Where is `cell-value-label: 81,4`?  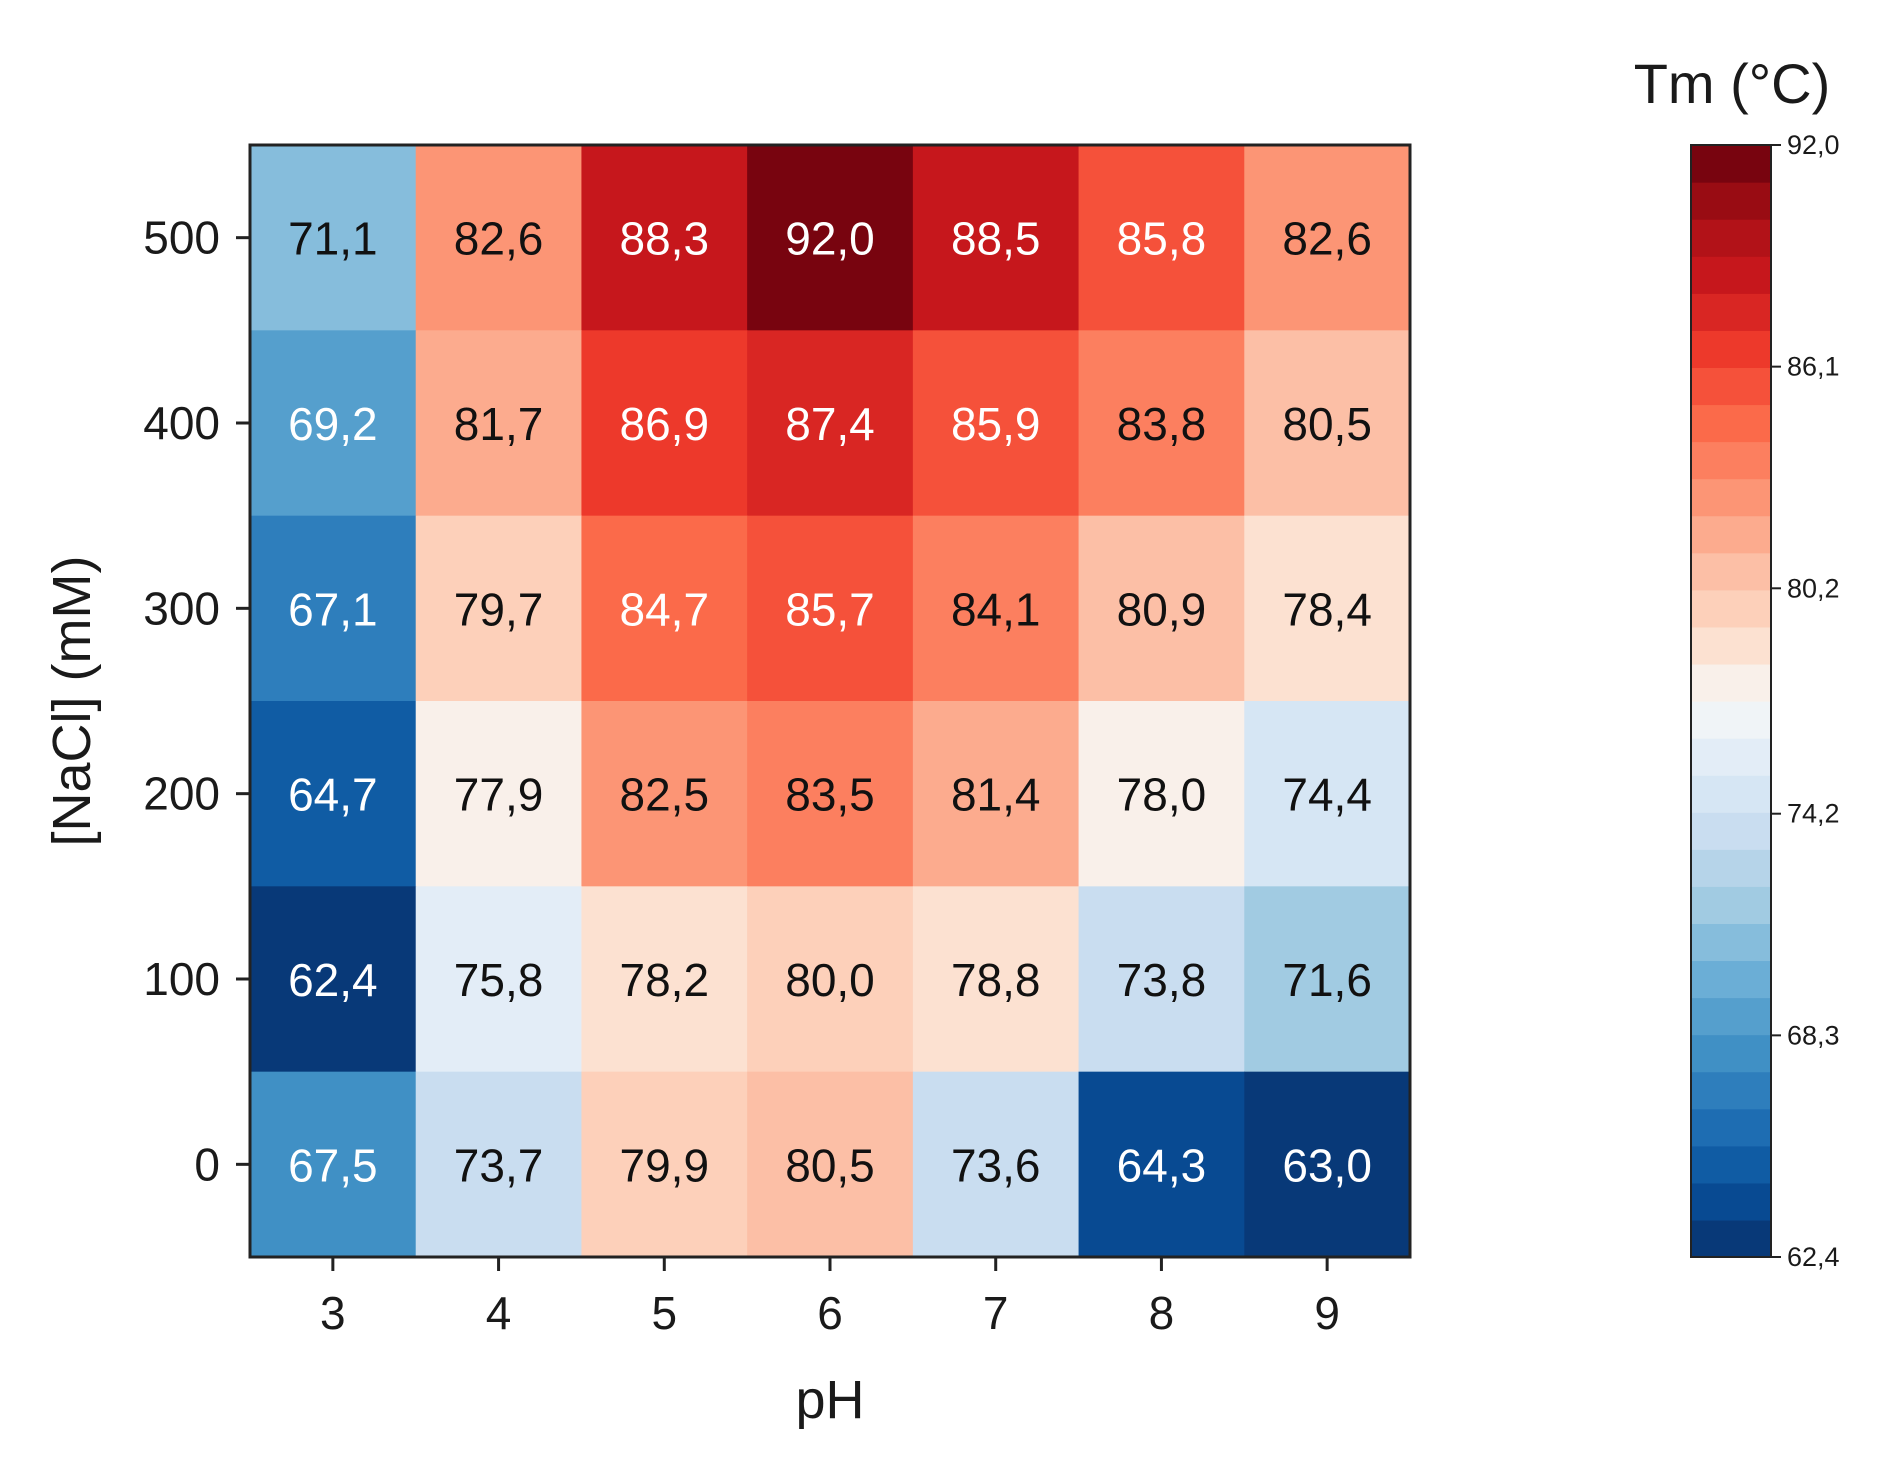
cell-value-label: 81,4 is located at coordinates (996, 795).